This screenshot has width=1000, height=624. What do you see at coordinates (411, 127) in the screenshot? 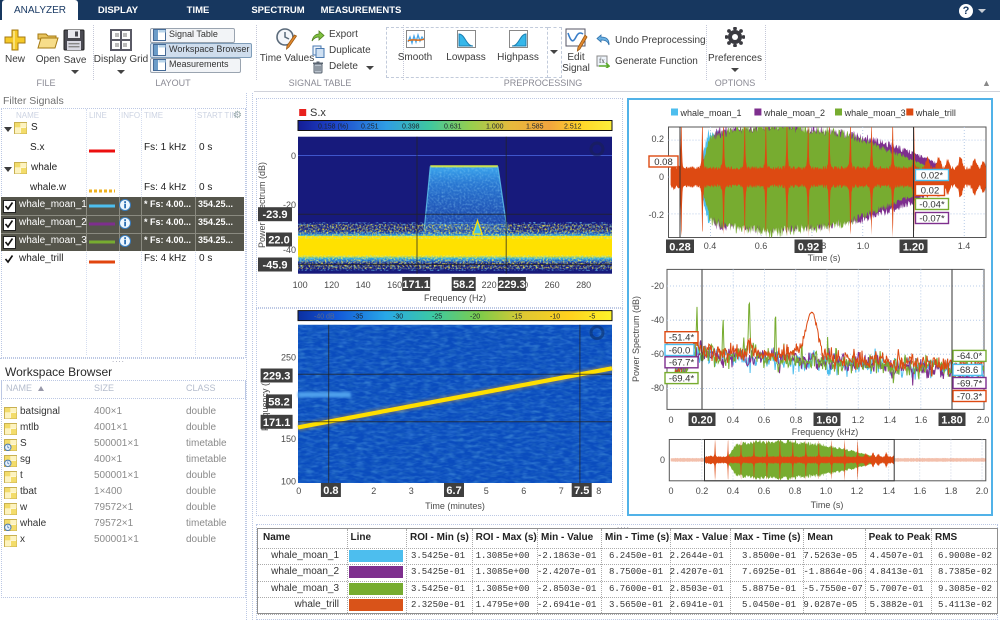
I see `svg-text: 0.398` at bounding box center [411, 127].